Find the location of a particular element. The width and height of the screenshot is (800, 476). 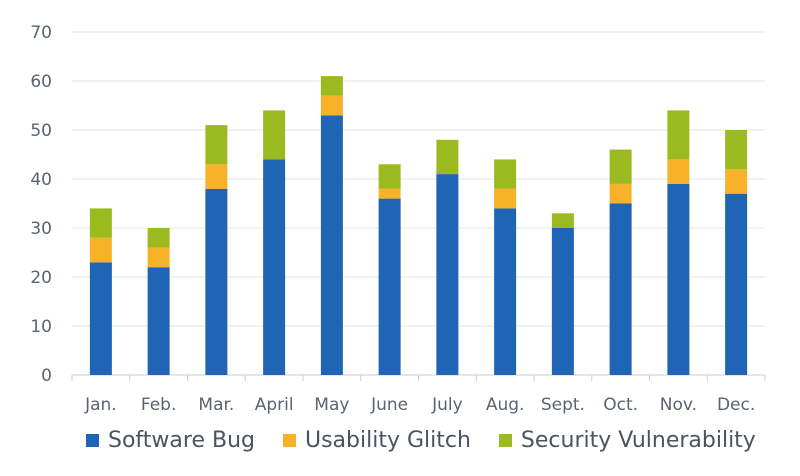

y-tick-label: 20 is located at coordinates (41, 278).